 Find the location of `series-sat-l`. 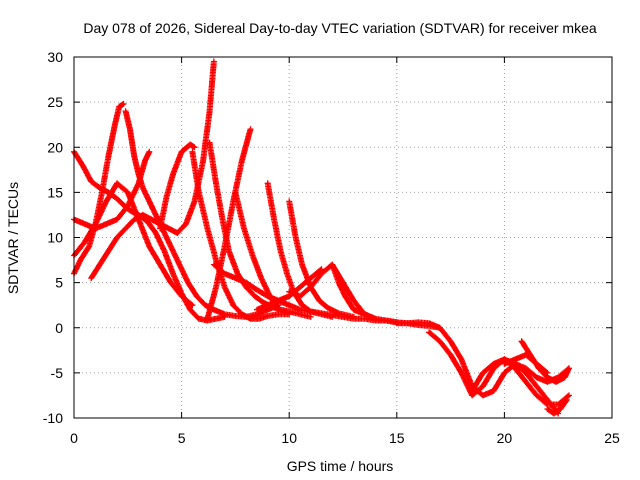

series-sat-l is located at coordinates (257, 251).